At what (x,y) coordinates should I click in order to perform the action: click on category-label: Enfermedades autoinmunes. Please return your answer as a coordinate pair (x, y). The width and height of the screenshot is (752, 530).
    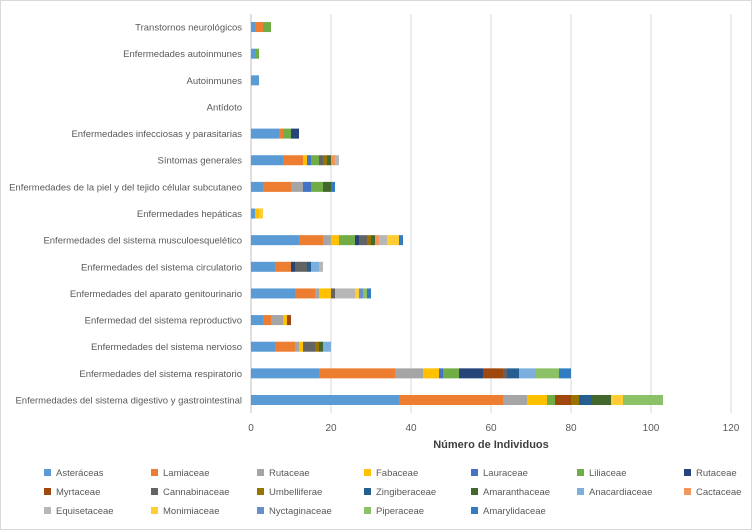
    Looking at the image, I should click on (182, 54).